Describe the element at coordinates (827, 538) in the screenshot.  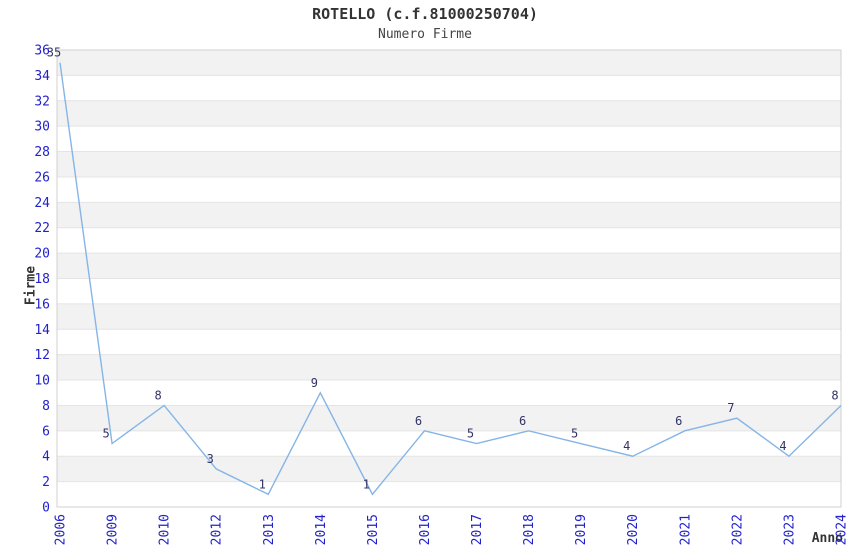
I see `x-axis-title: Anno` at that location.